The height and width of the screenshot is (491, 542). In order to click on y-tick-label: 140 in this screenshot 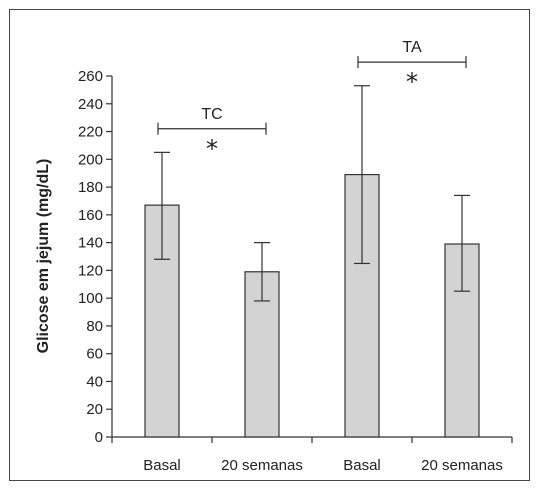, I will do `click(90, 243)`.